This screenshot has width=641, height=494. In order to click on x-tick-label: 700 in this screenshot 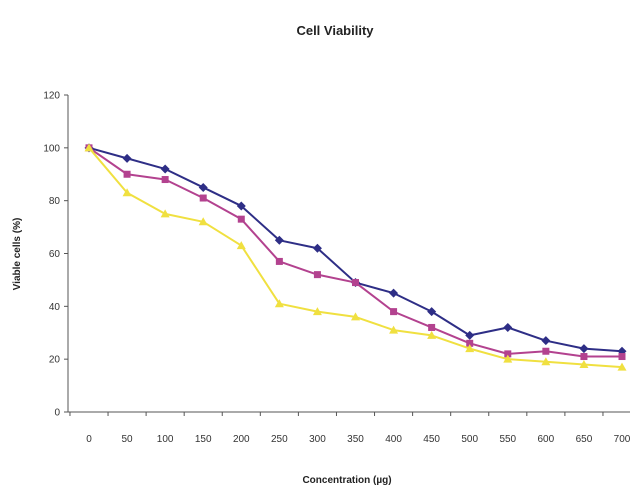, I will do `click(622, 439)`.